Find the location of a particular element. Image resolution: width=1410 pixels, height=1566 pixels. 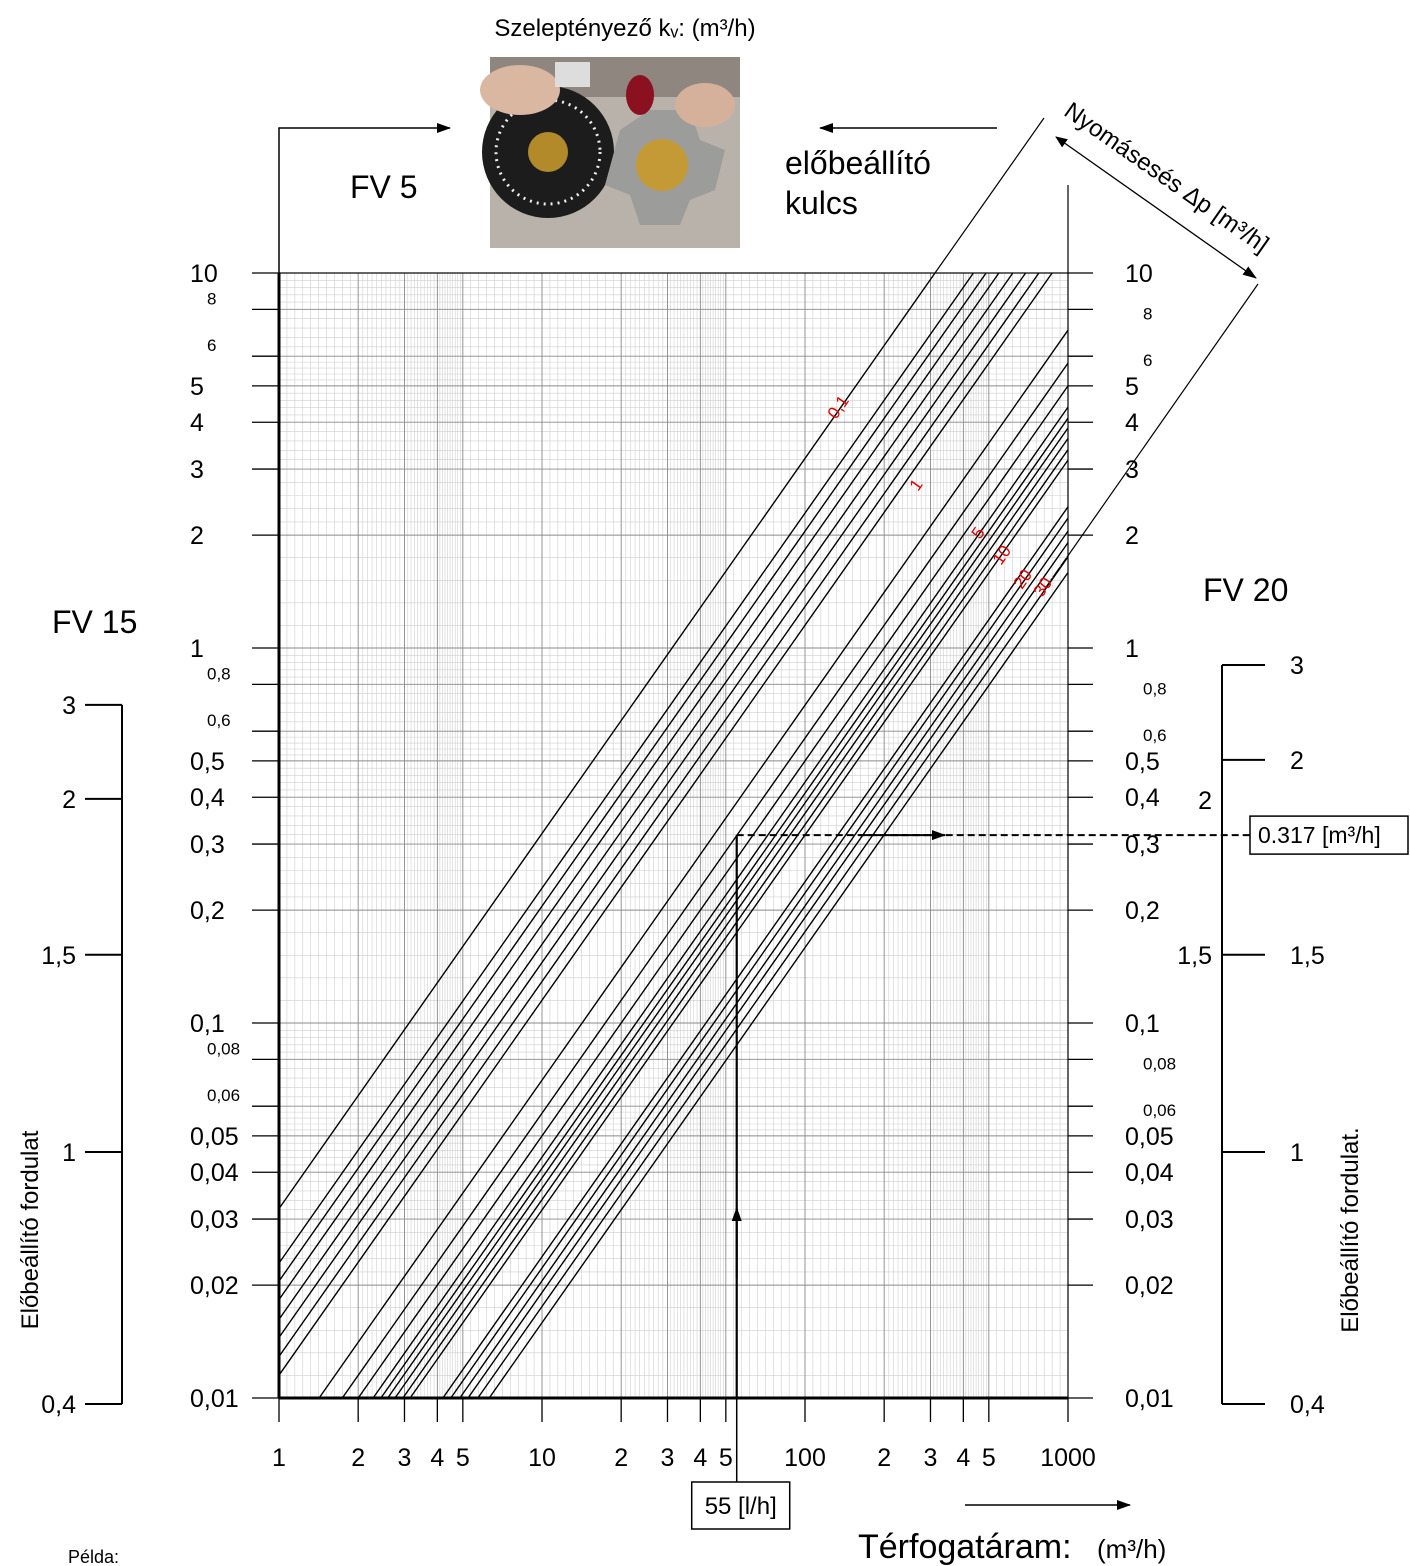

y-tick-label: 1 is located at coordinates (197, 649).